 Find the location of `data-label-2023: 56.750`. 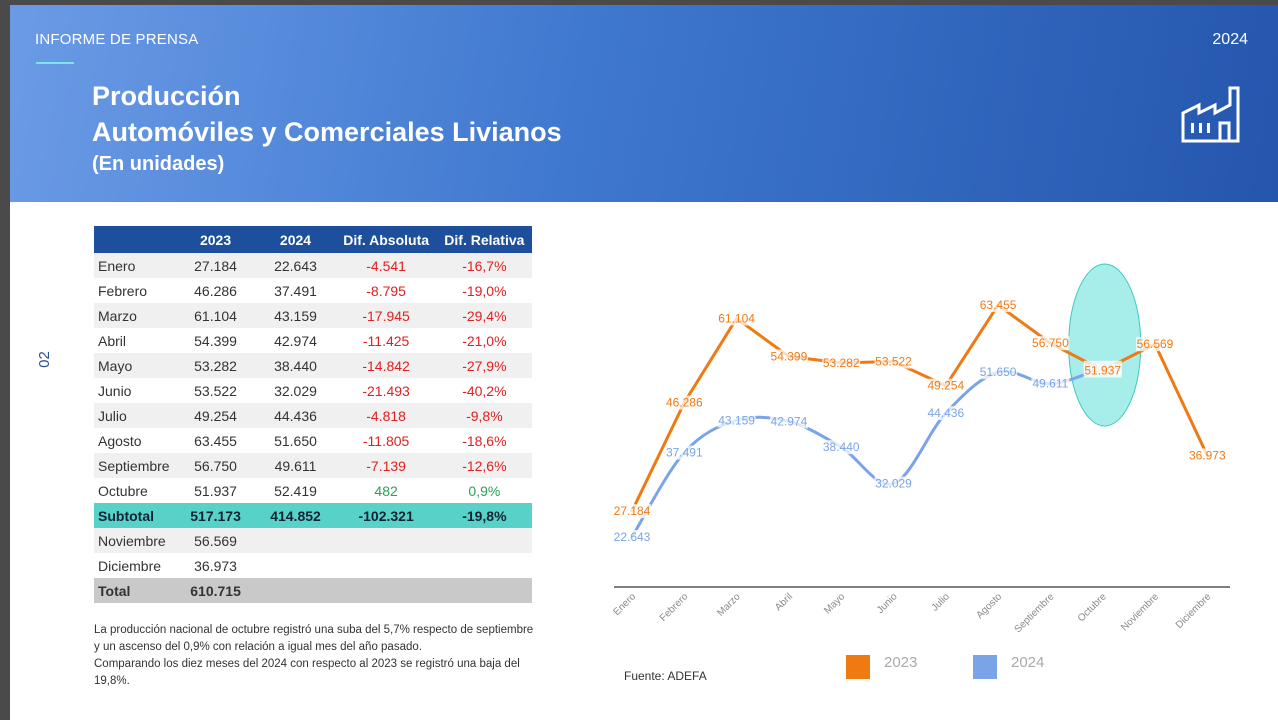

data-label-2023: 56.750 is located at coordinates (1050, 343).